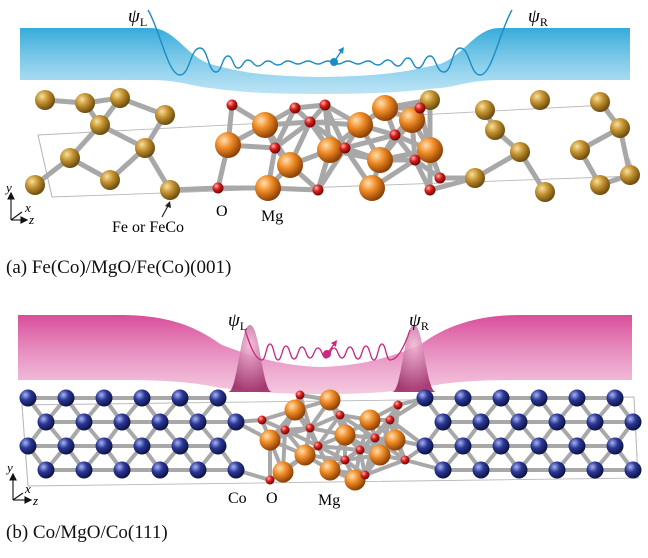 The image size is (648, 558). I want to click on interface-peak-left-b, so click(250, 358).